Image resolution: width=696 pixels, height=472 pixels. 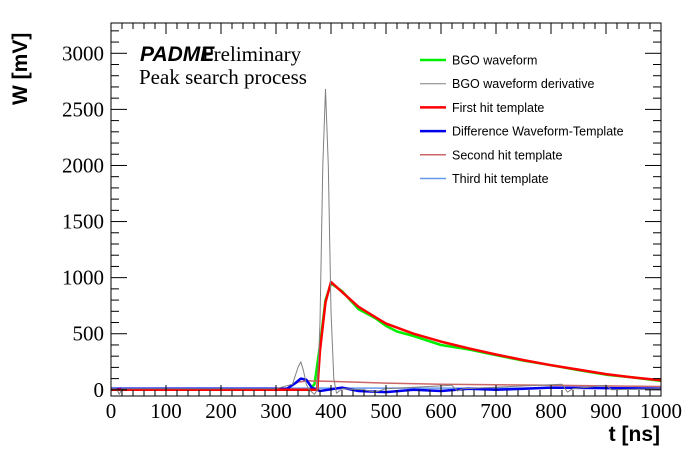 I want to click on y-tick-label: 2500, so click(x=83, y=109).